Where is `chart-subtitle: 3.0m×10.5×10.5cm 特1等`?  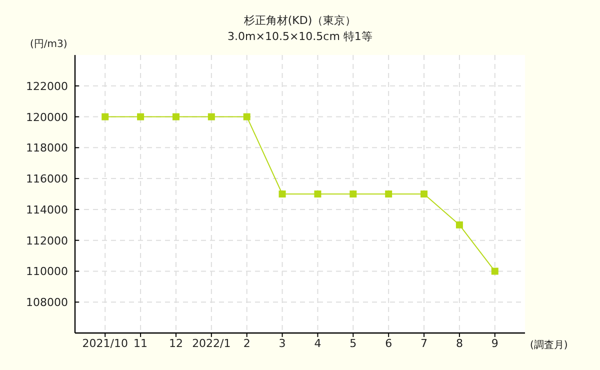 chart-subtitle: 3.0m×10.5×10.5cm 特1等 is located at coordinates (300, 36).